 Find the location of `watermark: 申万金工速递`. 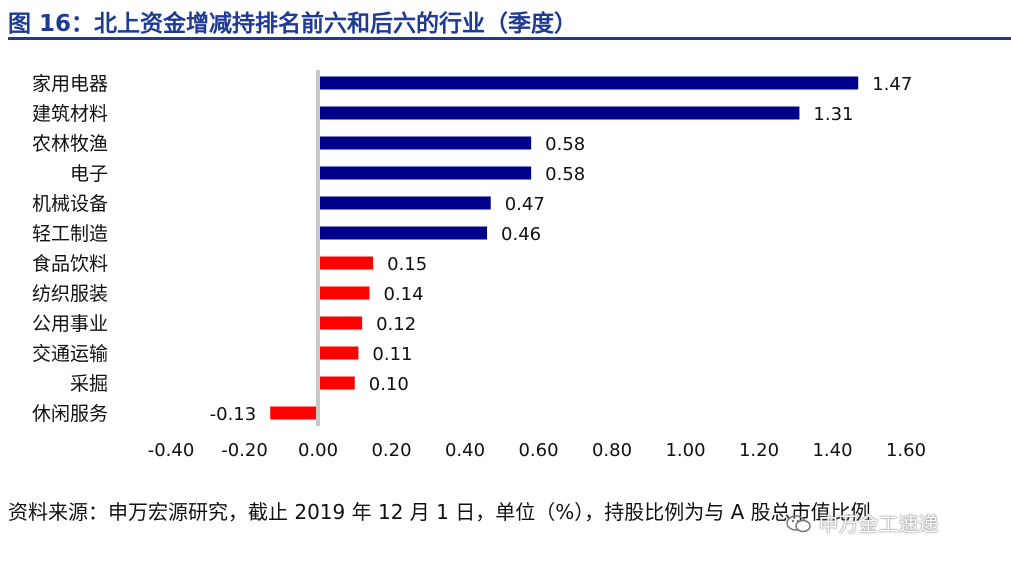

watermark: 申万金工速递 is located at coordinates (862, 522).